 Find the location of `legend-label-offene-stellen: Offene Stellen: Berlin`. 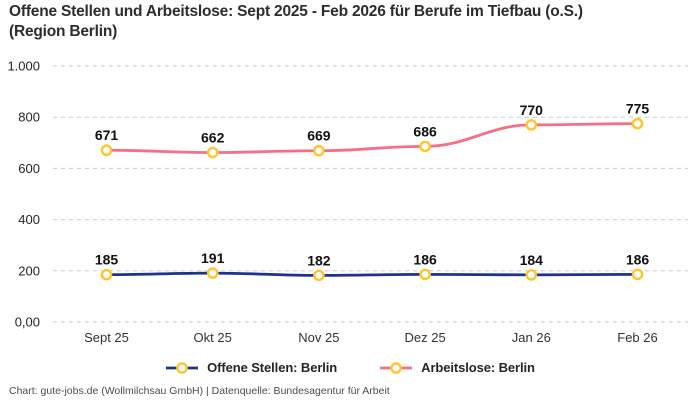

legend-label-offene-stellen: Offene Stellen: Berlin is located at coordinates (272, 367).